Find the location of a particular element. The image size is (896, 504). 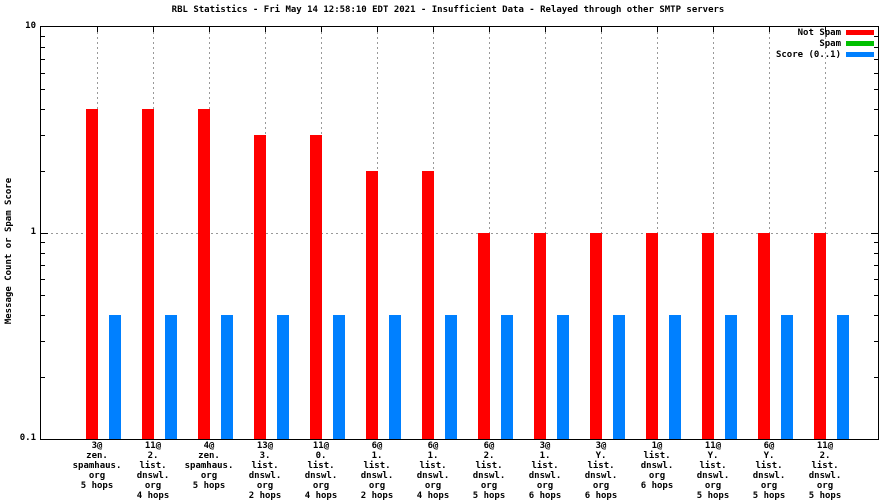

legend-label: Score (0..1) is located at coordinates (808, 54).